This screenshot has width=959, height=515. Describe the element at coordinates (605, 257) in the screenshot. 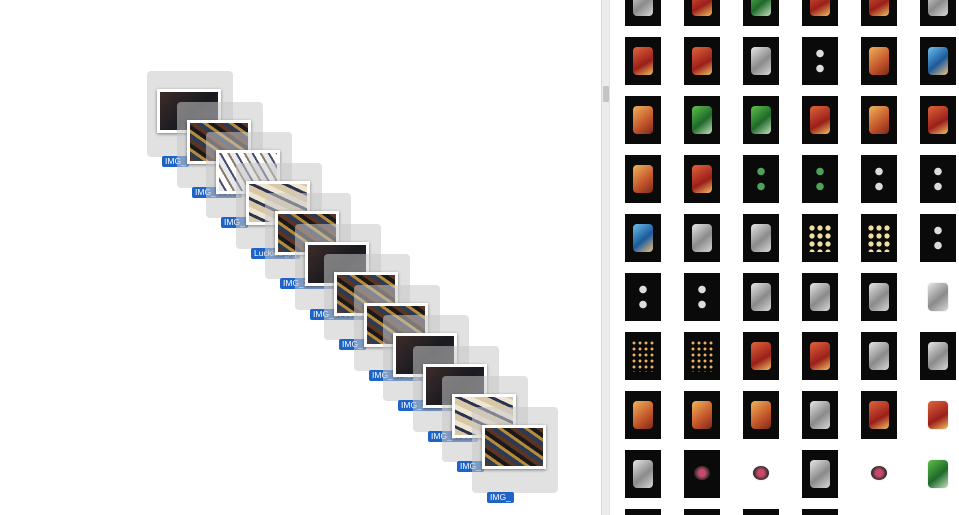

I see `pane-divider` at that location.